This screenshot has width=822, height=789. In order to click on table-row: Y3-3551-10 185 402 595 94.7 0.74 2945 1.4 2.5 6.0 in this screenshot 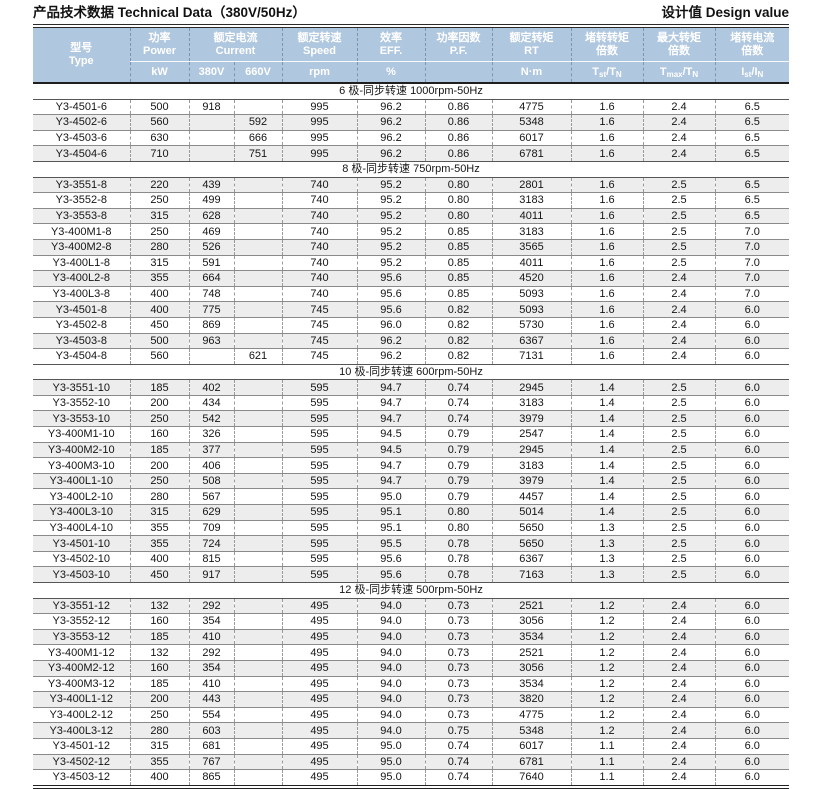, I will do `click(411, 387)`.